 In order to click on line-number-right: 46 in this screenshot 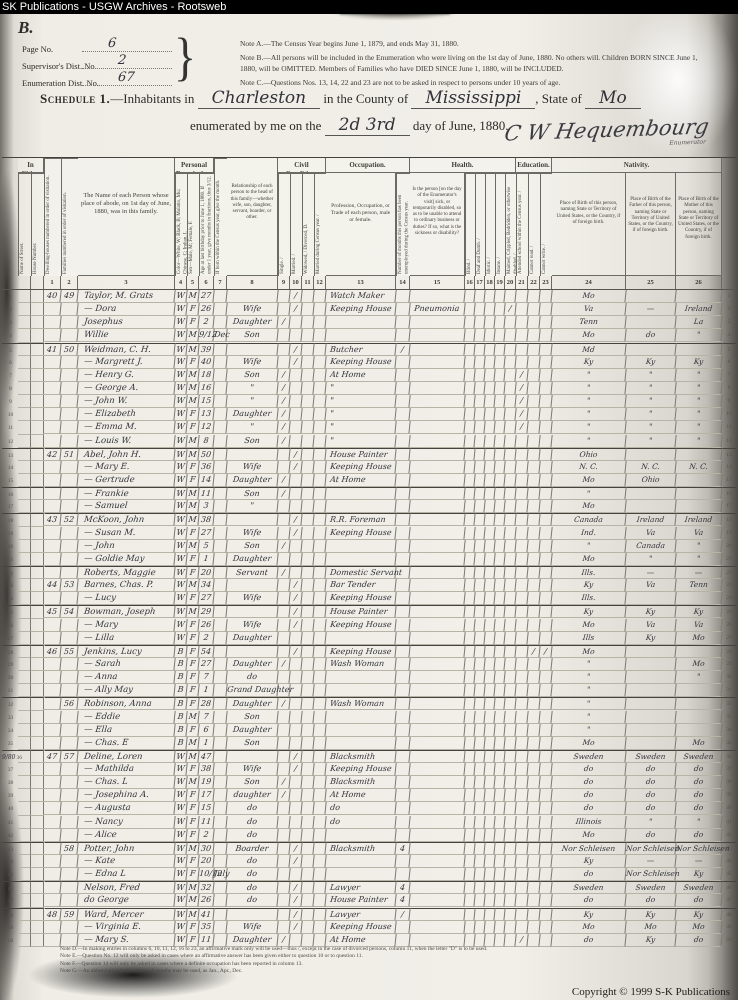, I will do `click(729, 887)`.